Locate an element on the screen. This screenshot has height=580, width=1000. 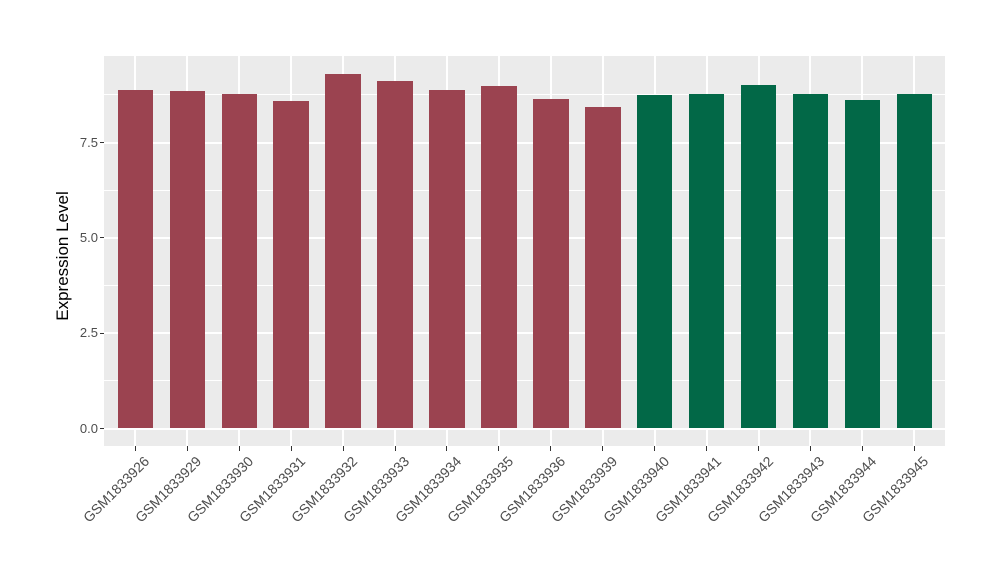
y-axis-tick-label: 2.5 is located at coordinates (88, 333).